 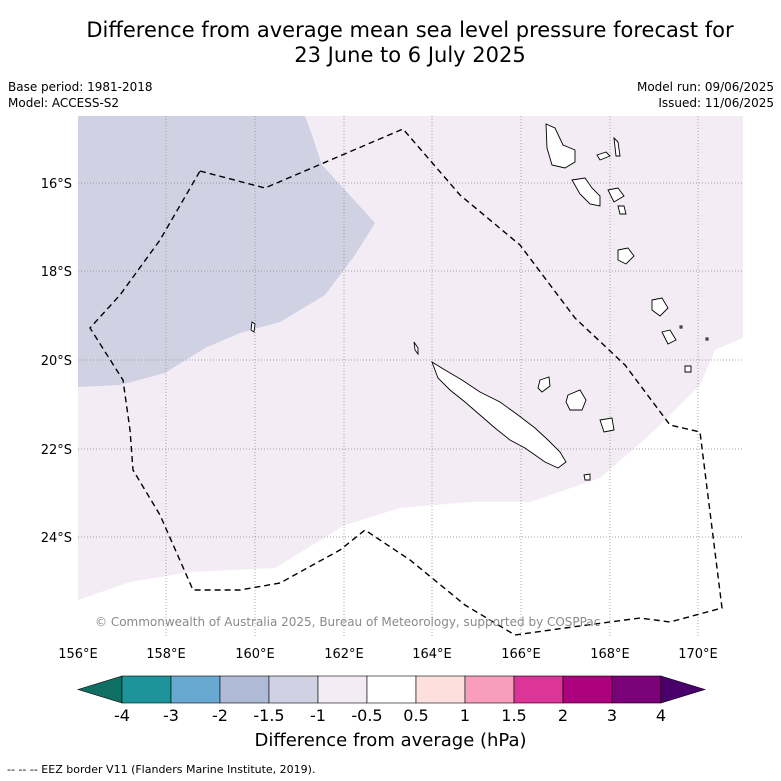 I want to click on lon-label-158e: 158°E, so click(x=166, y=654).